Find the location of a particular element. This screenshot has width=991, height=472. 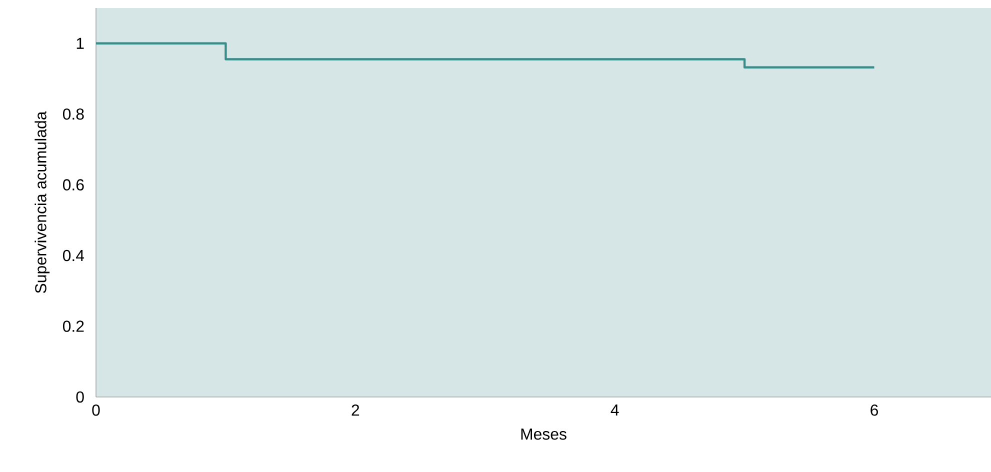

y-tick-label: 0.8 is located at coordinates (73, 114).